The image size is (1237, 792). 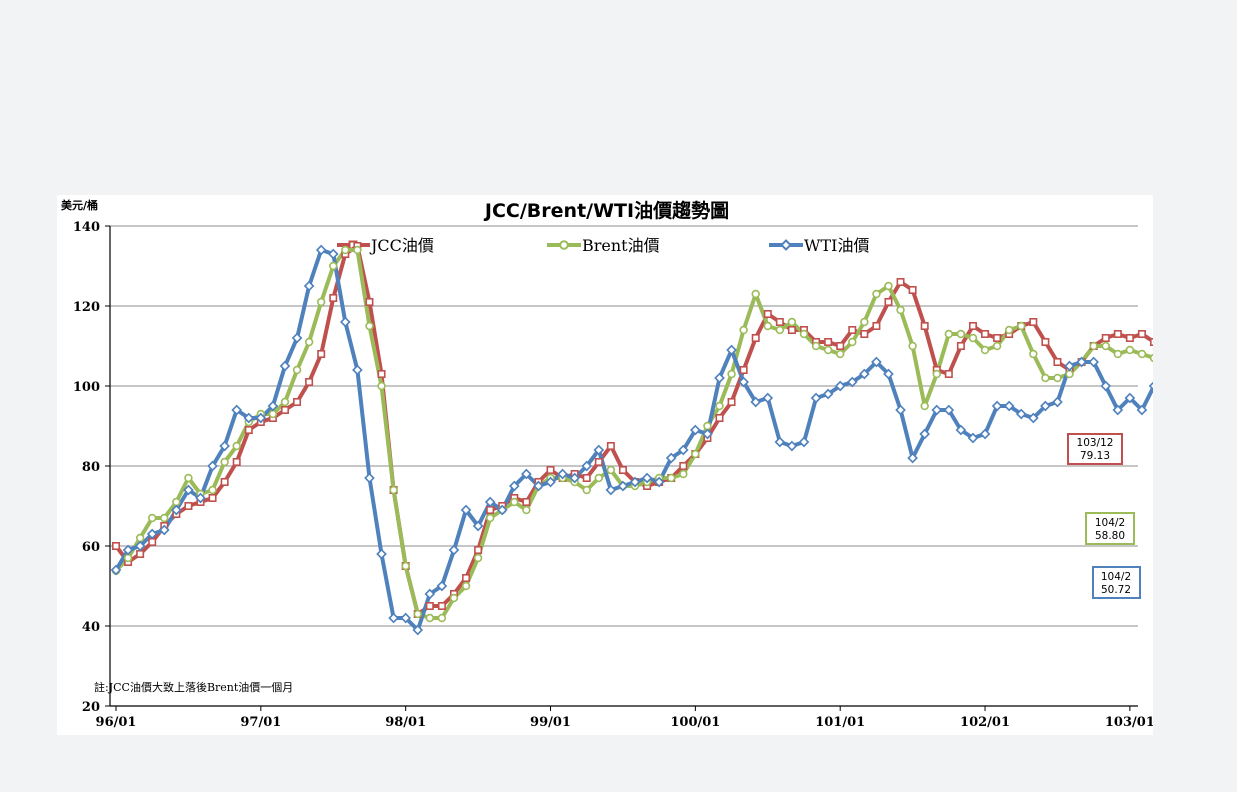 I want to click on callout-brent-value: 58.80, so click(x=1110, y=536).